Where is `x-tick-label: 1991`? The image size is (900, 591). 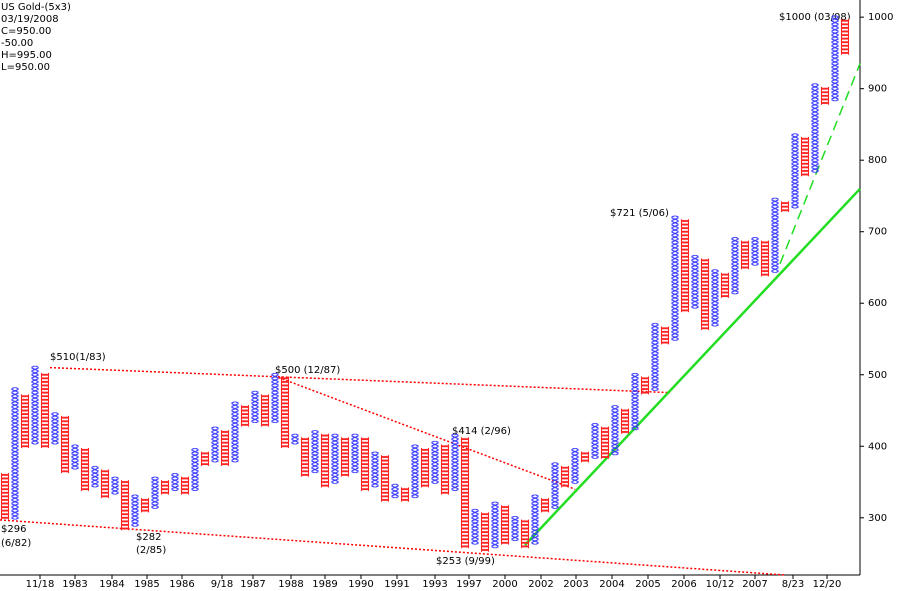
x-tick-label: 1991 is located at coordinates (396, 584).